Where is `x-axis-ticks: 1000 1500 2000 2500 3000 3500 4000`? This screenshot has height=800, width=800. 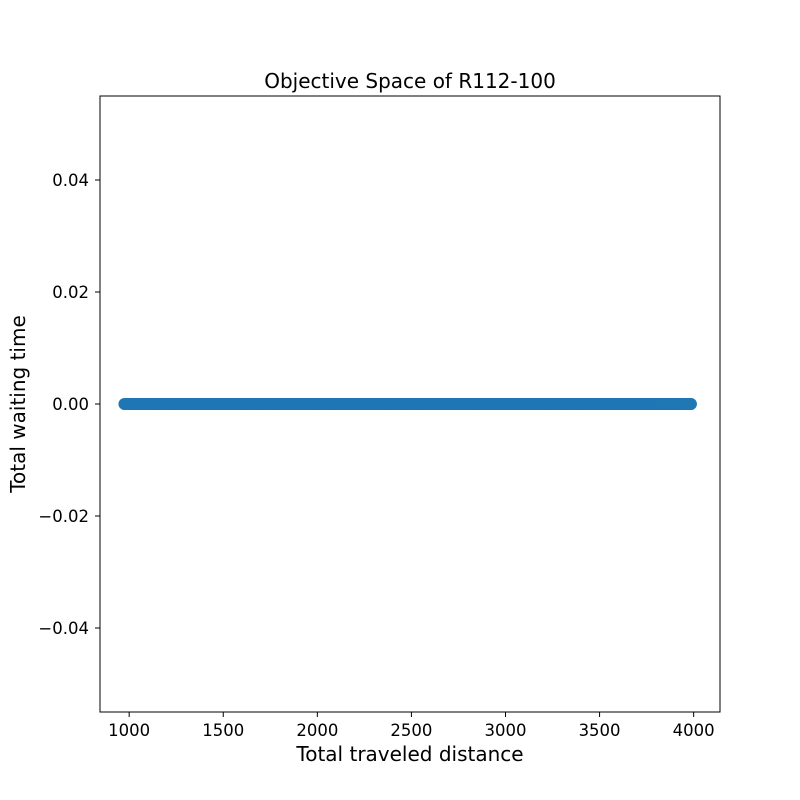 x-axis-ticks: 1000 1500 2000 2500 3000 3500 4000 is located at coordinates (411, 726).